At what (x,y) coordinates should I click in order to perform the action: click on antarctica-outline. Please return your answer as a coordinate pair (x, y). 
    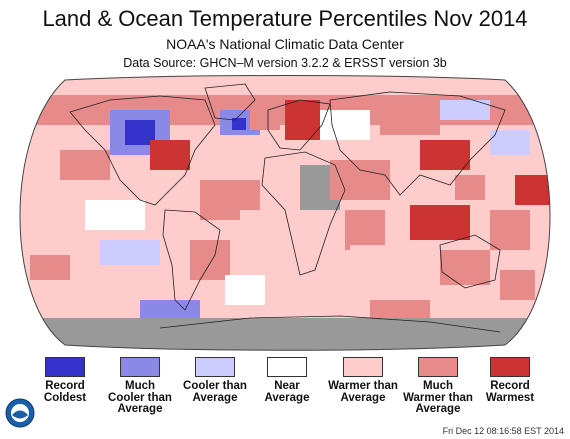
    Looking at the image, I should click on (330, 324).